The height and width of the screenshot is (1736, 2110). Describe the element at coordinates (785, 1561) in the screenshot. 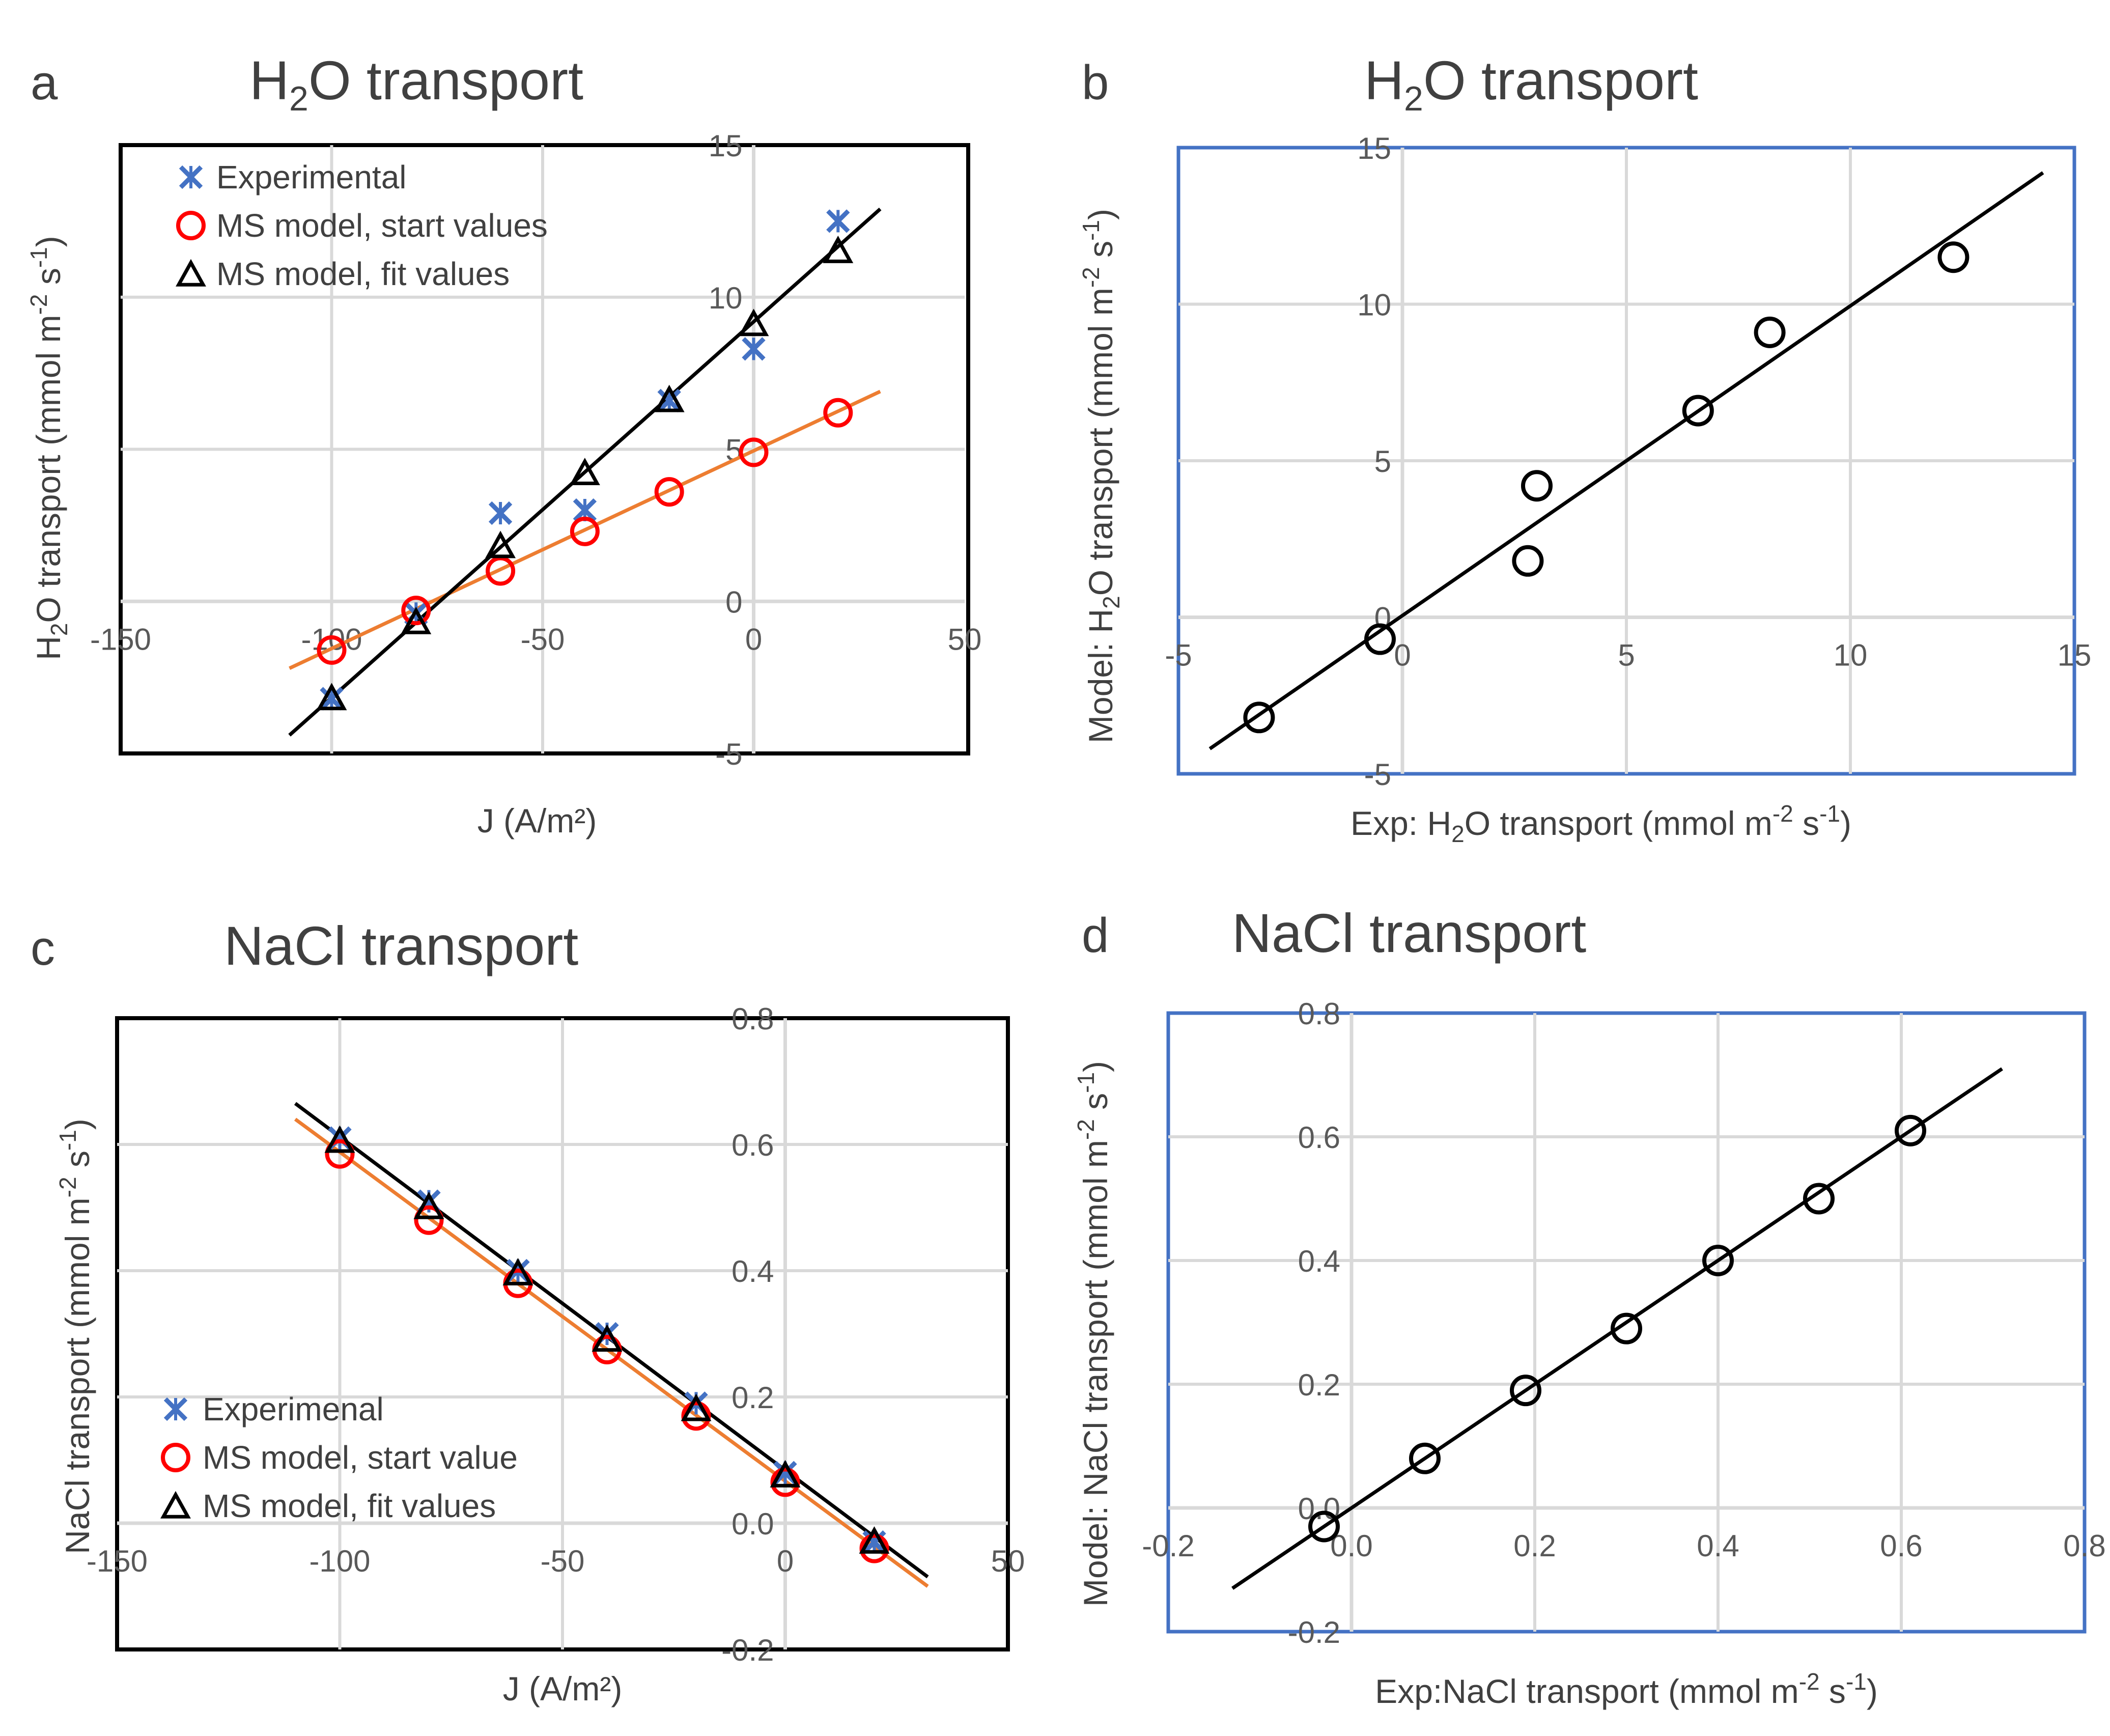

I see `panel-c-x-tick-label: 0` at that location.